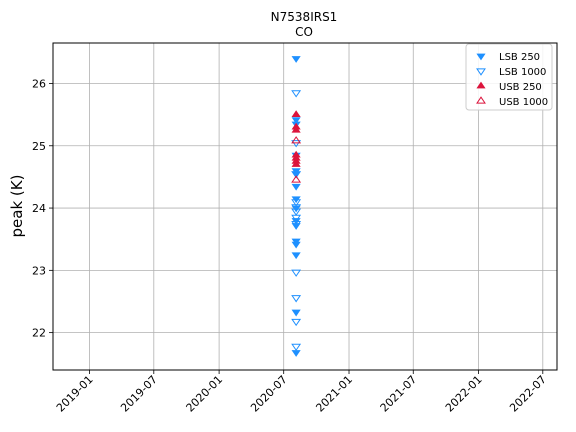 This screenshot has height=432, width=576. Describe the element at coordinates (17, 206) in the screenshot. I see `y-axis-label: peak (K)` at that location.